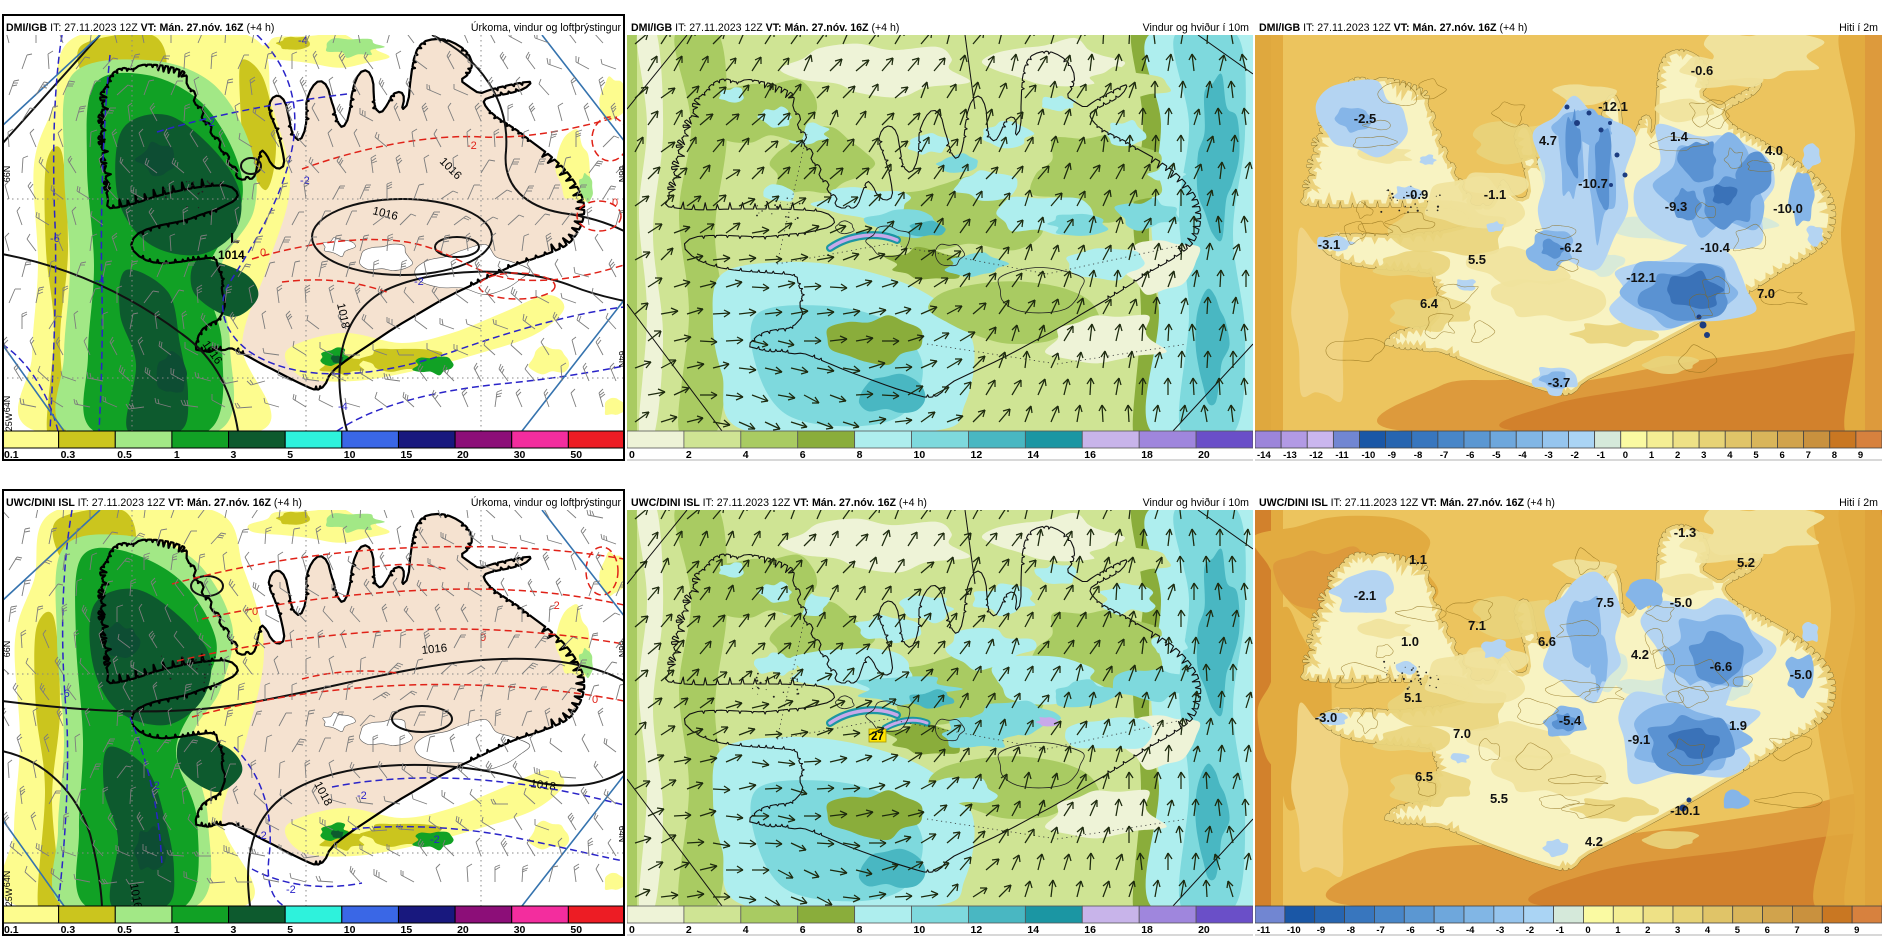  Describe the element at coordinates (7, 404) in the screenshot. I see `svg-text: 64N` at that location.